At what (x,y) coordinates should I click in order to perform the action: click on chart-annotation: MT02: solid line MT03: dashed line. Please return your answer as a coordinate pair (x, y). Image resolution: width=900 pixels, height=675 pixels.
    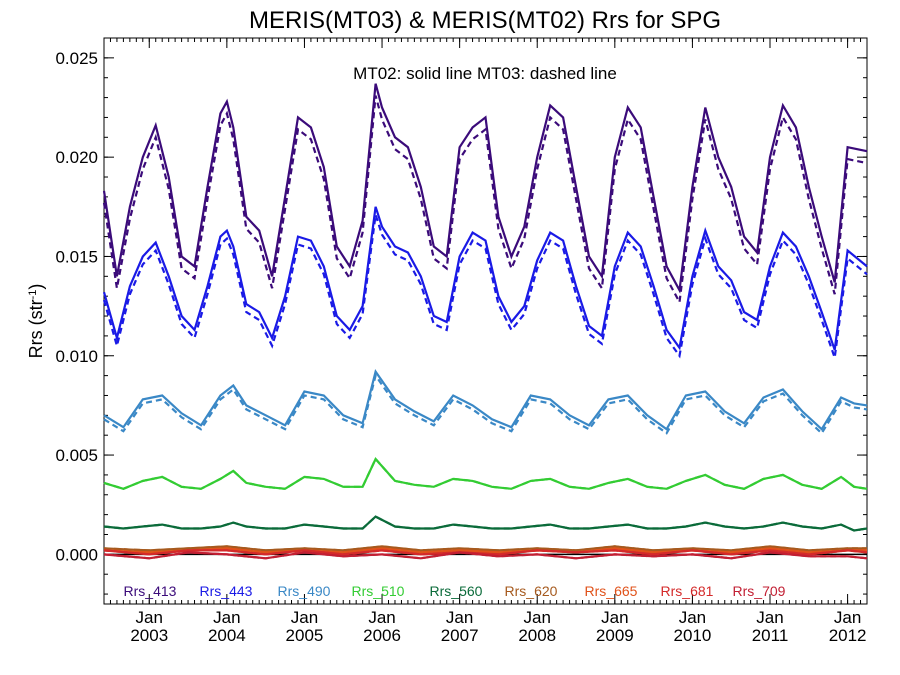
    Looking at the image, I should click on (485, 73).